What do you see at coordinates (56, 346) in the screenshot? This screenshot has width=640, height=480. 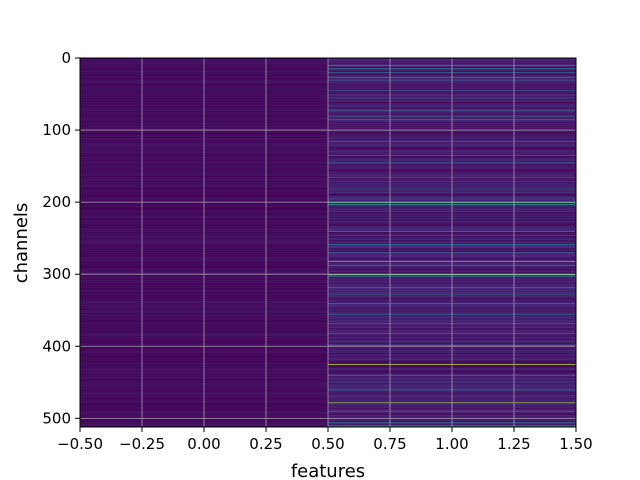 I see `y-tick-label: 400` at bounding box center [56, 346].